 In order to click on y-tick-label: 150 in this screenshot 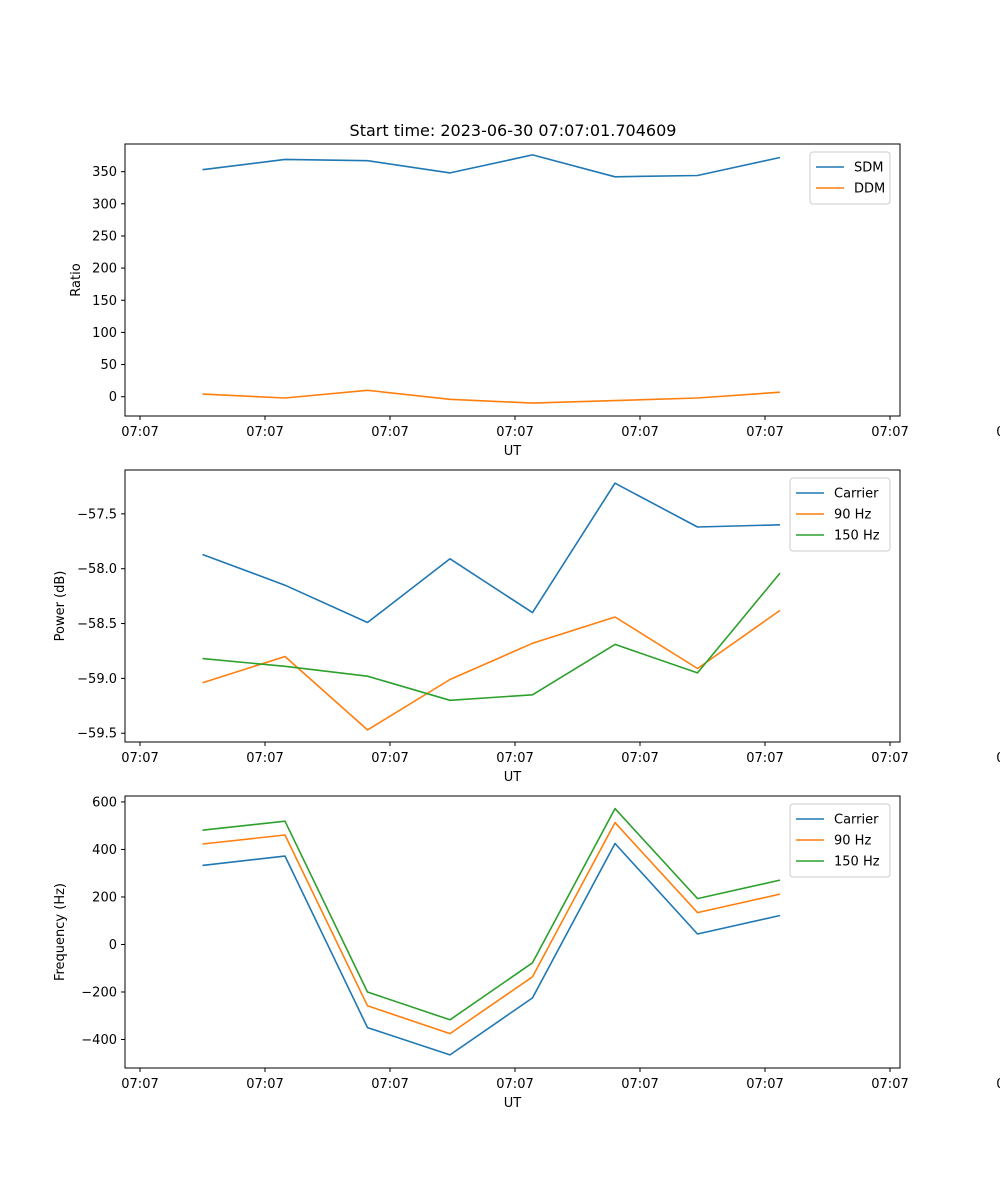, I will do `click(104, 301)`.